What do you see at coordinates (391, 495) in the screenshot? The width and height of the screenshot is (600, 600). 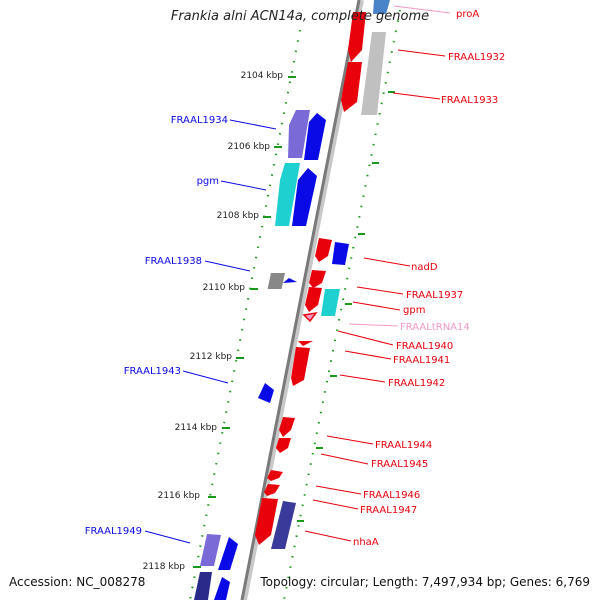 I see `gene-label-fraal1946: FRAAL1946` at bounding box center [391, 495].